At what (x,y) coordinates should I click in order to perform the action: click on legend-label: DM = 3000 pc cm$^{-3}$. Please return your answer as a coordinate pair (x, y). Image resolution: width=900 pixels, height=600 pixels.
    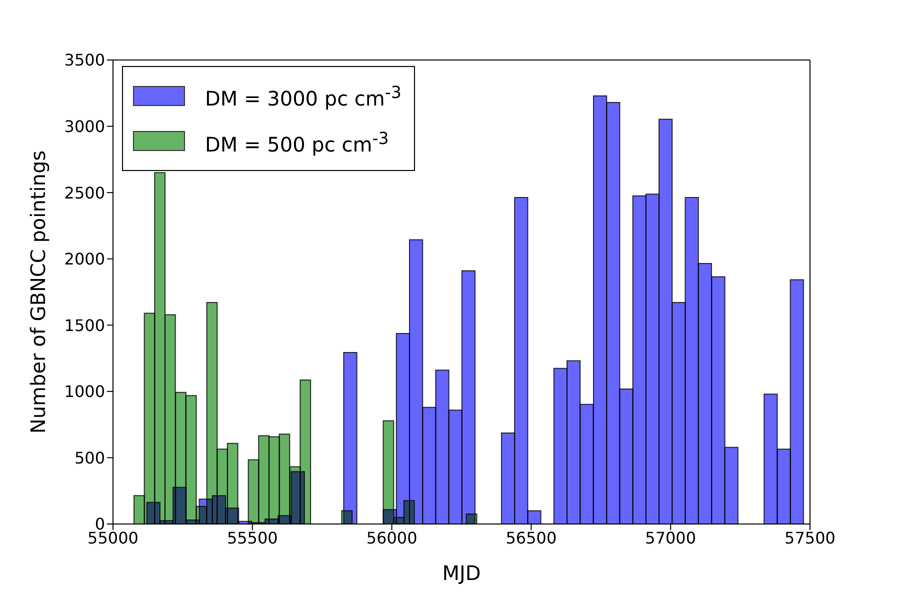
    Looking at the image, I should click on (303, 97).